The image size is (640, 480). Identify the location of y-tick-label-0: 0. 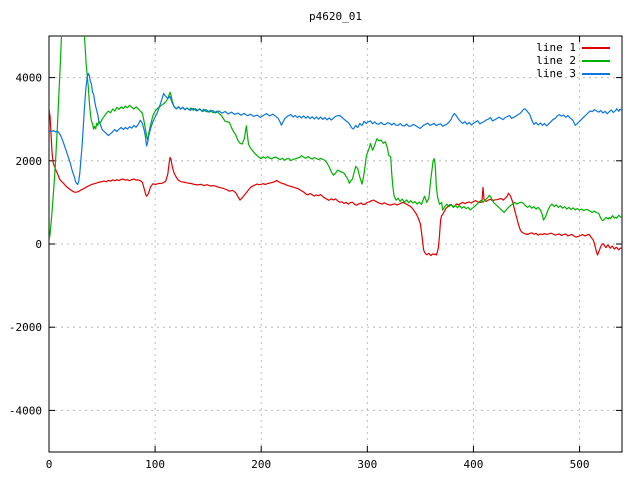
(38, 244).